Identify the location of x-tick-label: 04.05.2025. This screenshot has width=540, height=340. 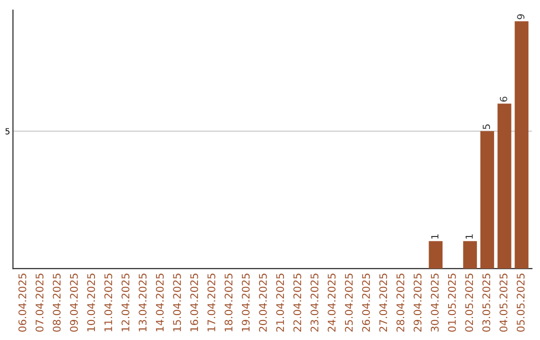
(504, 303).